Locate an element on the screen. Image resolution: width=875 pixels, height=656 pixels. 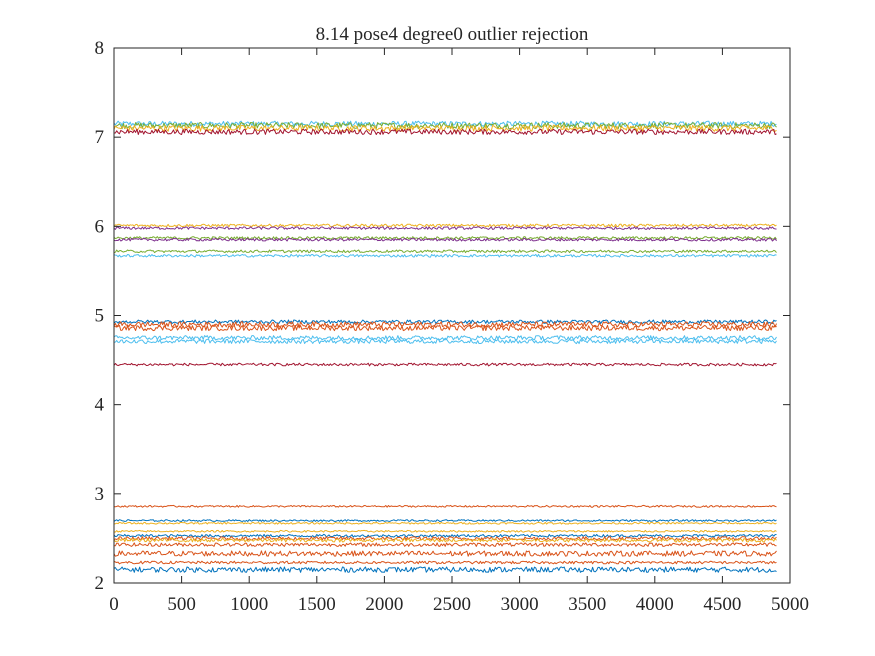
x-tick-label-500: 500 is located at coordinates (181, 604).